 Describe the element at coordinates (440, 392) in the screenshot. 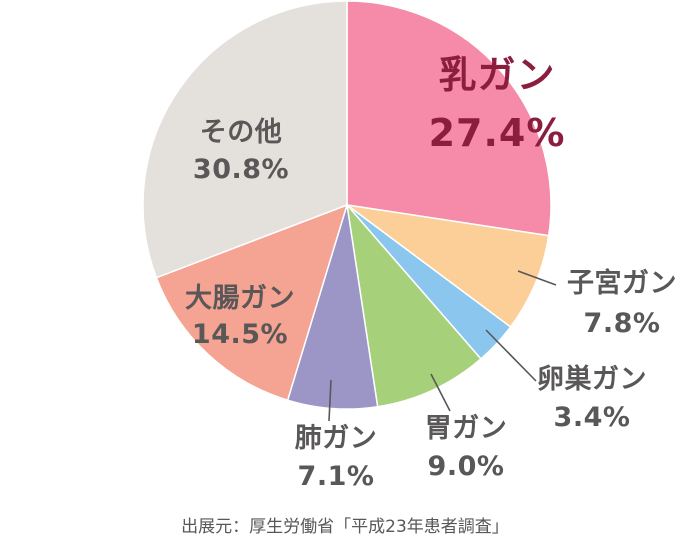

I see `leader-line-stomach` at that location.